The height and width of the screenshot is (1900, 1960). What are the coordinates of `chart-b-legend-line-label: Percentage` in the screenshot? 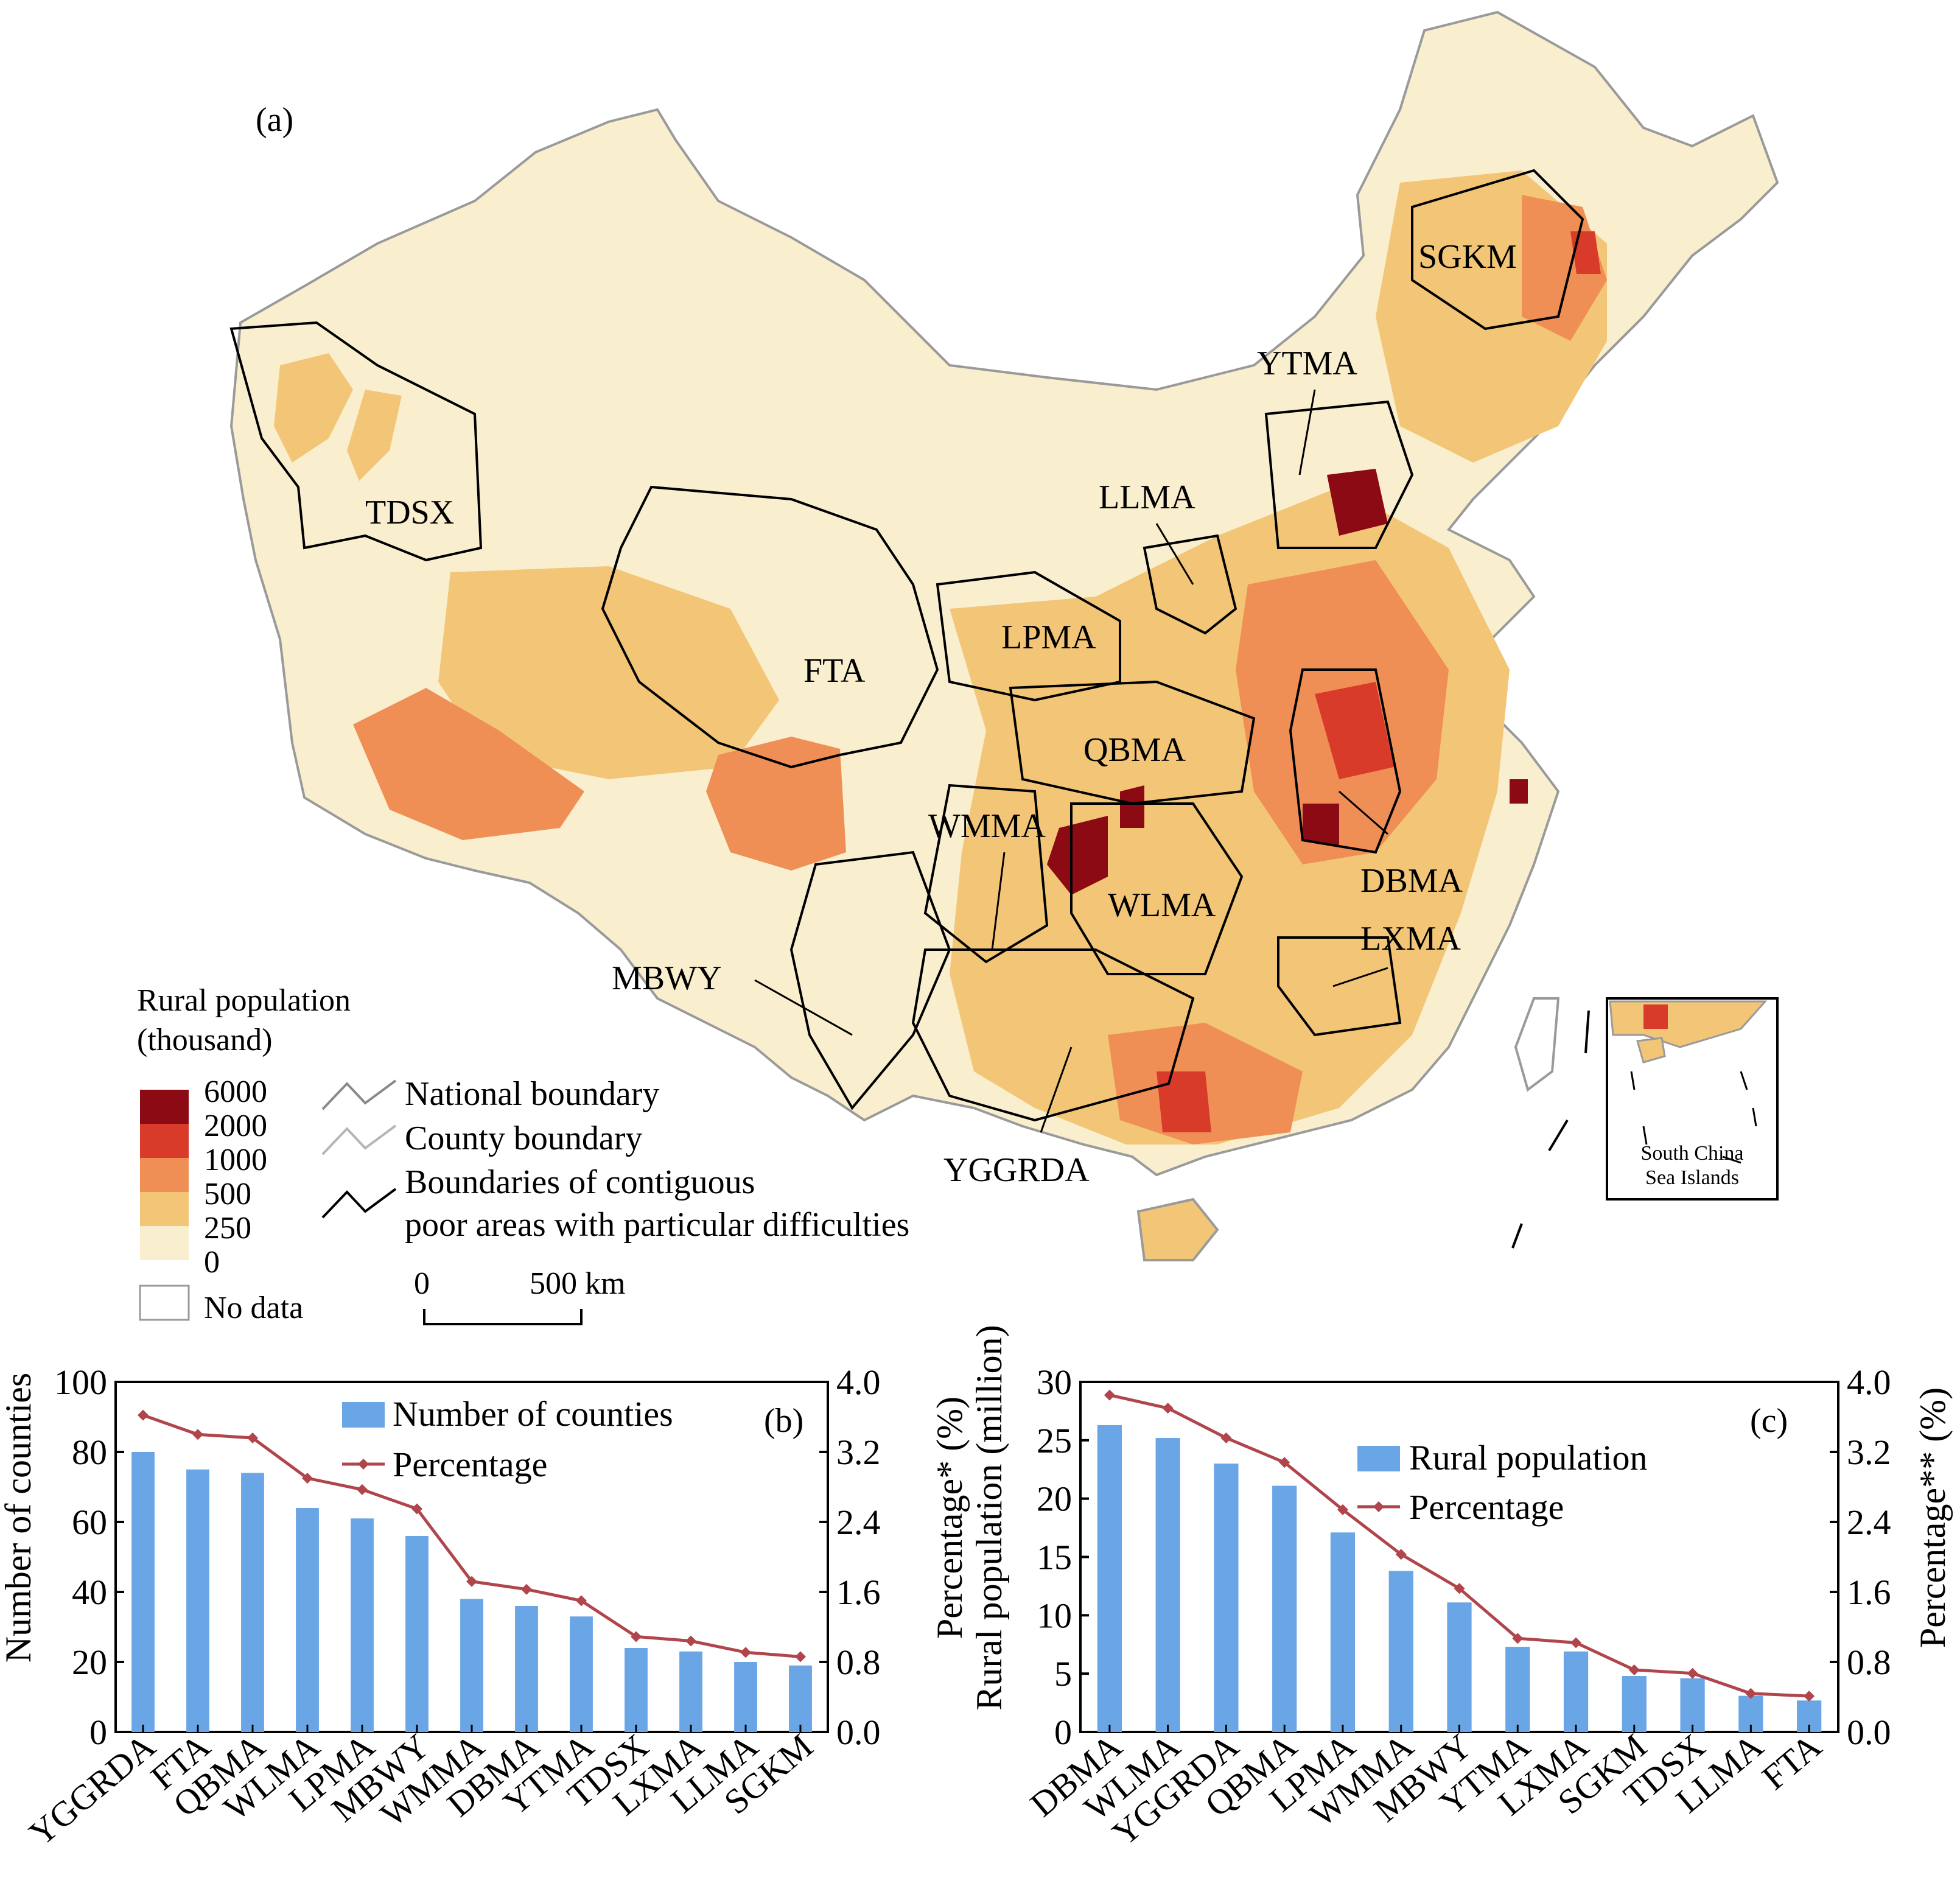 It's located at (470, 1464).